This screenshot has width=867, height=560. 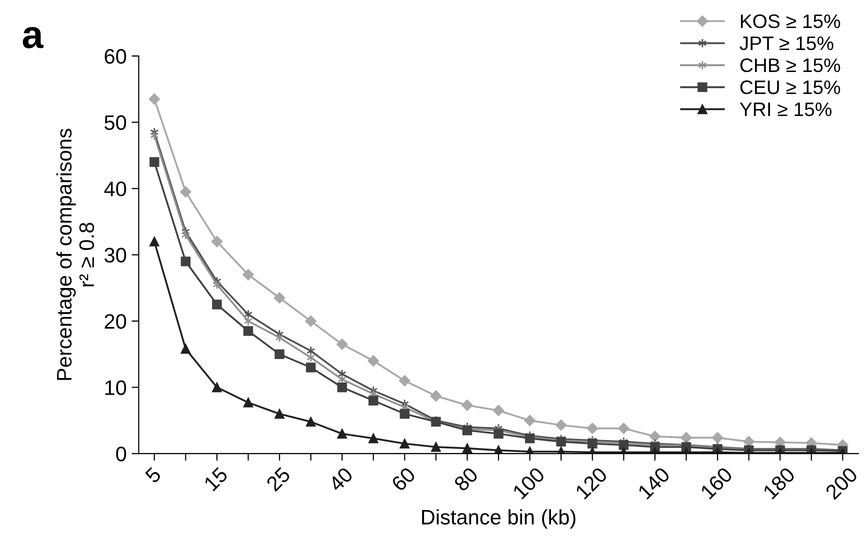 What do you see at coordinates (790, 65) in the screenshot?
I see `legend-label: CHB ≥ 15%` at bounding box center [790, 65].